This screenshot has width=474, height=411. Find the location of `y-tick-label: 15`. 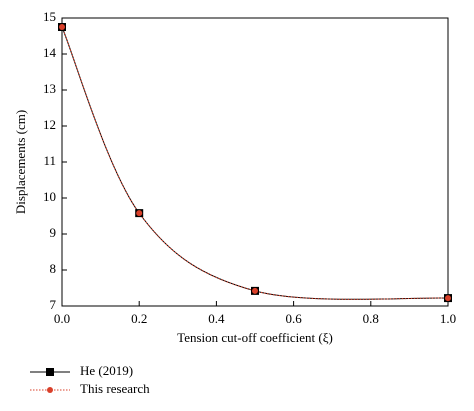

y-tick-label: 15 is located at coordinates (49, 16).